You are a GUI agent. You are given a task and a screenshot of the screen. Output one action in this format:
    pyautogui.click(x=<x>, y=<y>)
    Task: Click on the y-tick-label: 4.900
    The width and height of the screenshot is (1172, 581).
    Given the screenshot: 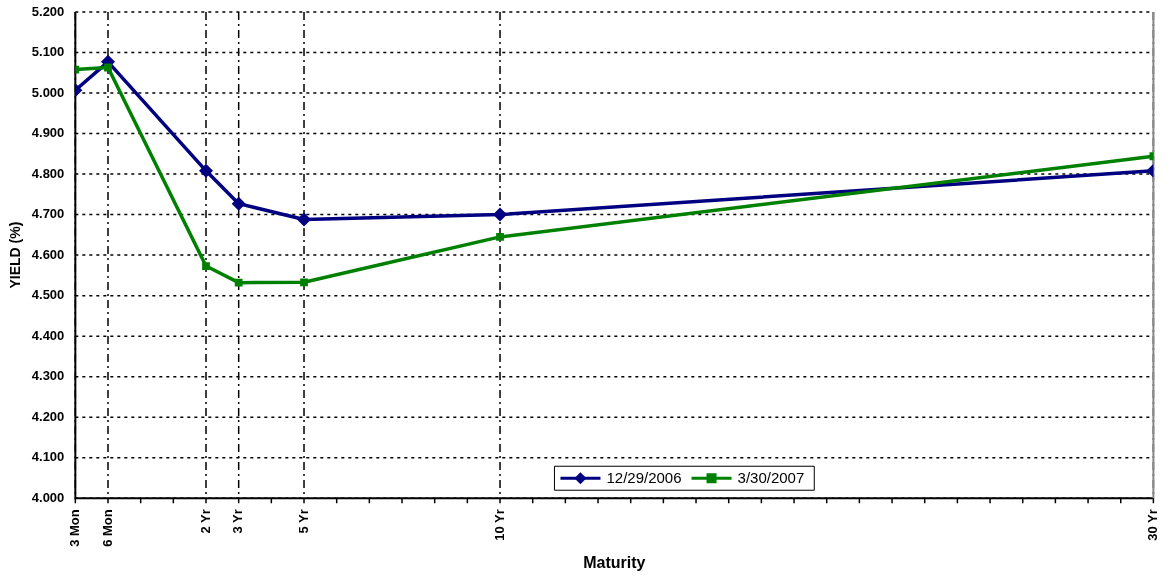 What is the action you would take?
    pyautogui.click(x=48, y=133)
    